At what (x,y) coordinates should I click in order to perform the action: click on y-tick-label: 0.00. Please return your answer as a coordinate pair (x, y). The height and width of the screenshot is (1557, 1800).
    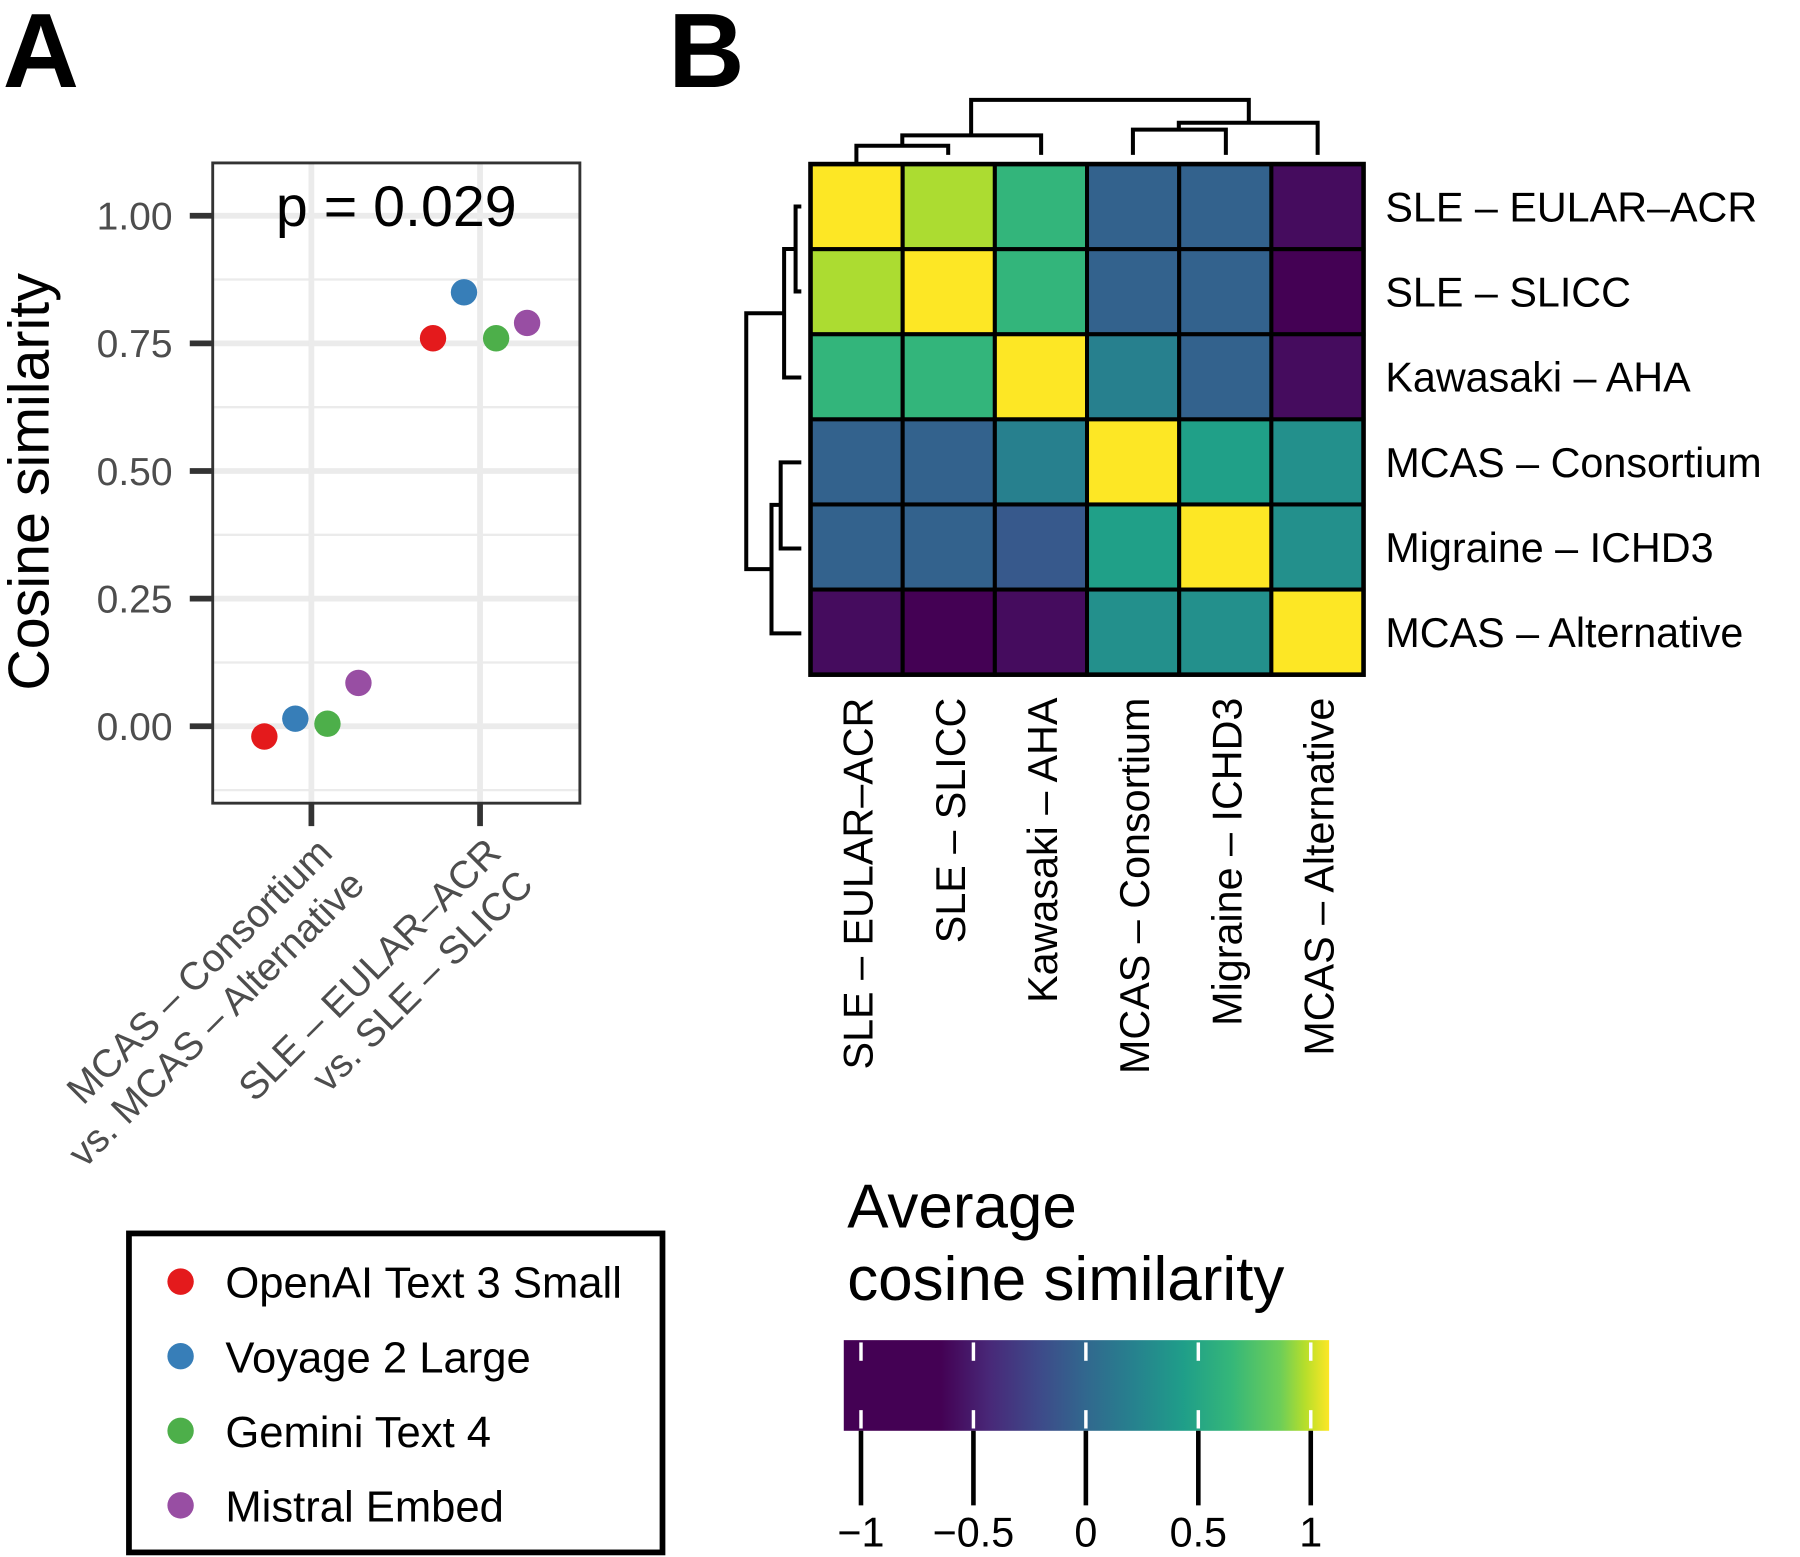
    Looking at the image, I should click on (135, 727).